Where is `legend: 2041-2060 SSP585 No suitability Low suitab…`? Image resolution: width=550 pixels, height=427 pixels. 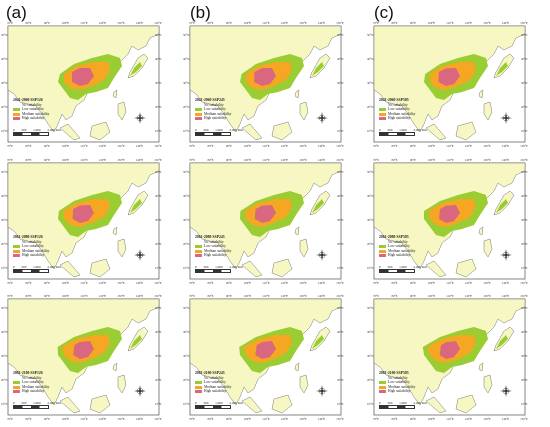
legend: 2041-2060 SSP585 No suitability Low suitab… is located at coordinates (397, 109).